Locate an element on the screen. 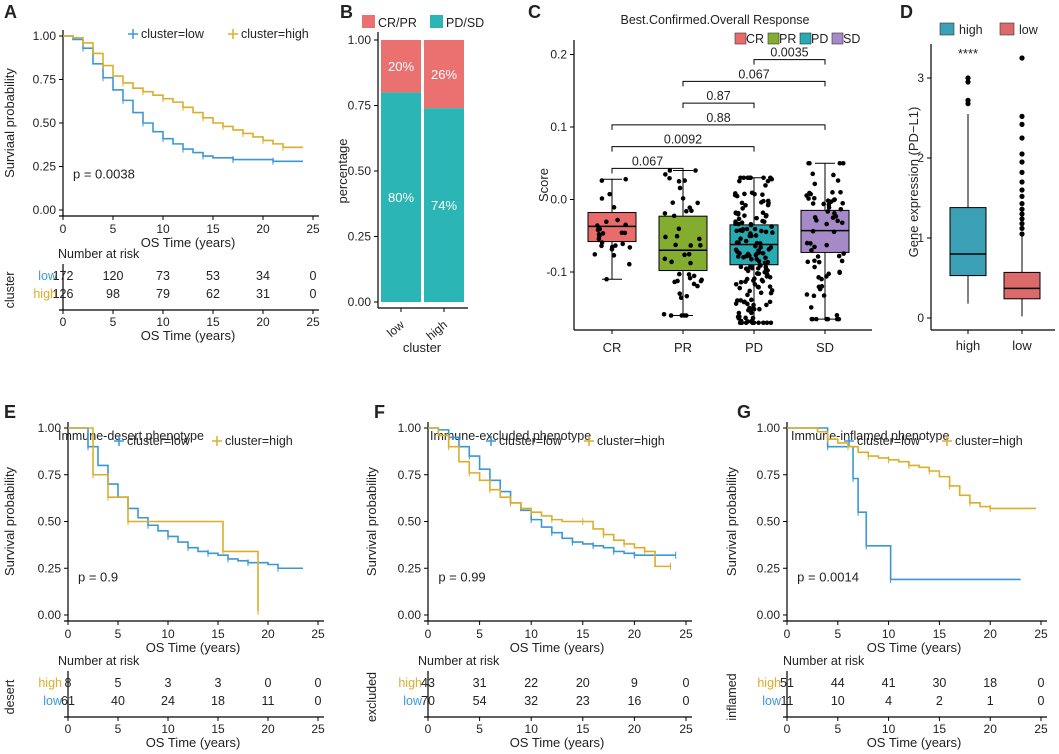  risk-value: 79 is located at coordinates (163, 294).